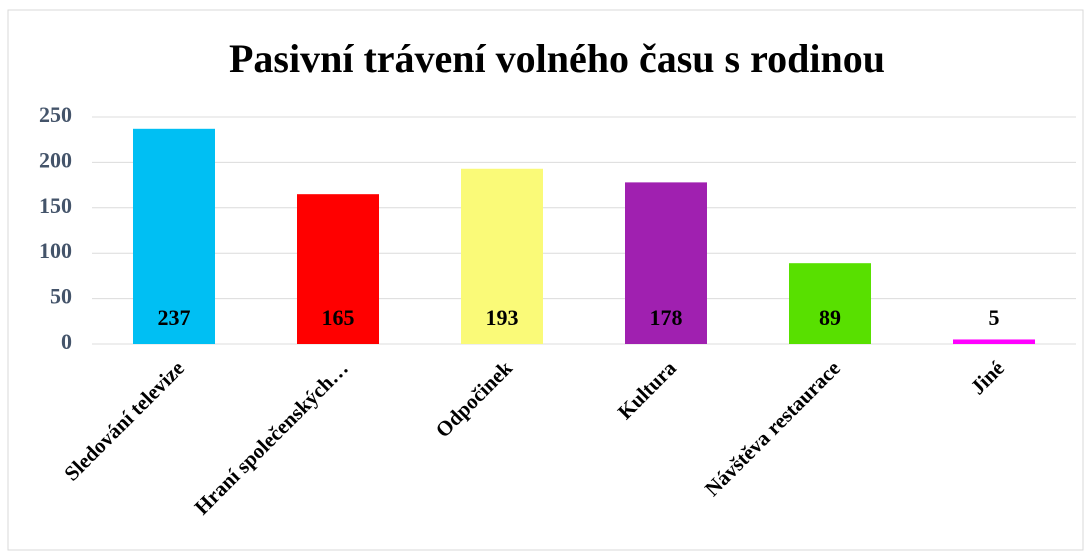 This screenshot has width=1091, height=557. Describe the element at coordinates (338, 317) in the screenshot. I see `data-label: 165` at that location.